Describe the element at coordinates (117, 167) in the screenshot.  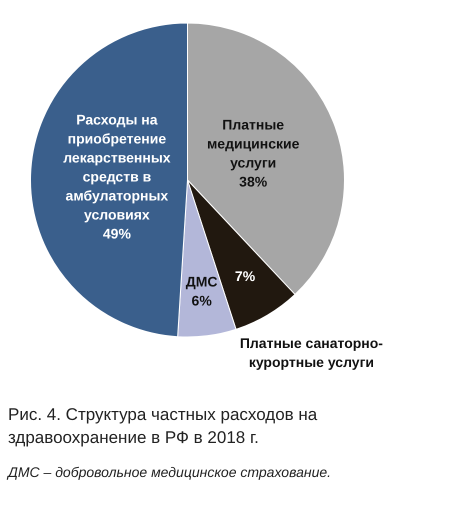
I see `slice-label: Расходы на приобретение лекарственных средств в амбулаторных условиях` at that location.